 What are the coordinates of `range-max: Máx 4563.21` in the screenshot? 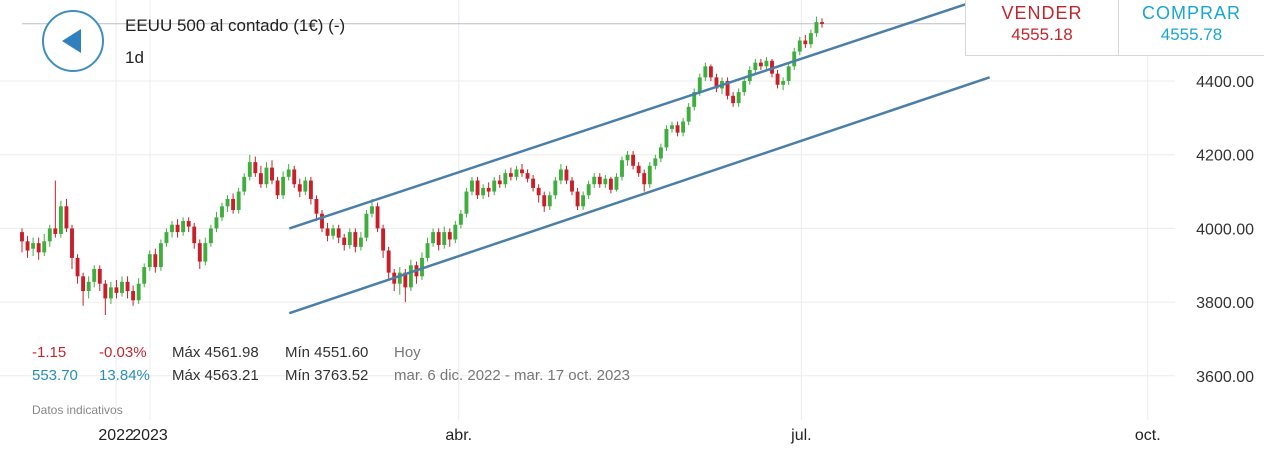 It's located at (215, 375).